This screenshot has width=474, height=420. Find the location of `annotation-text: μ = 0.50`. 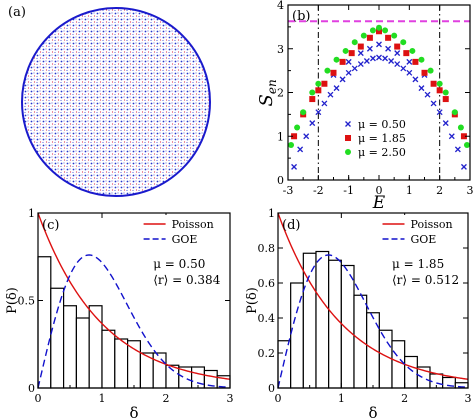

annotation-text: μ = 0.50 is located at coordinates (179, 264).